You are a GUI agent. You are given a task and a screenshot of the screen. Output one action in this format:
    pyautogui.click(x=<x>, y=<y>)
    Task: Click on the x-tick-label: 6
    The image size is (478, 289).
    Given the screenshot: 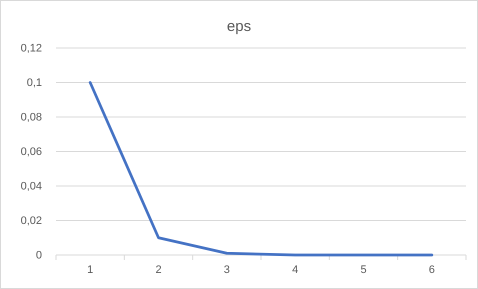 What is the action you would take?
    pyautogui.click(x=431, y=270)
    